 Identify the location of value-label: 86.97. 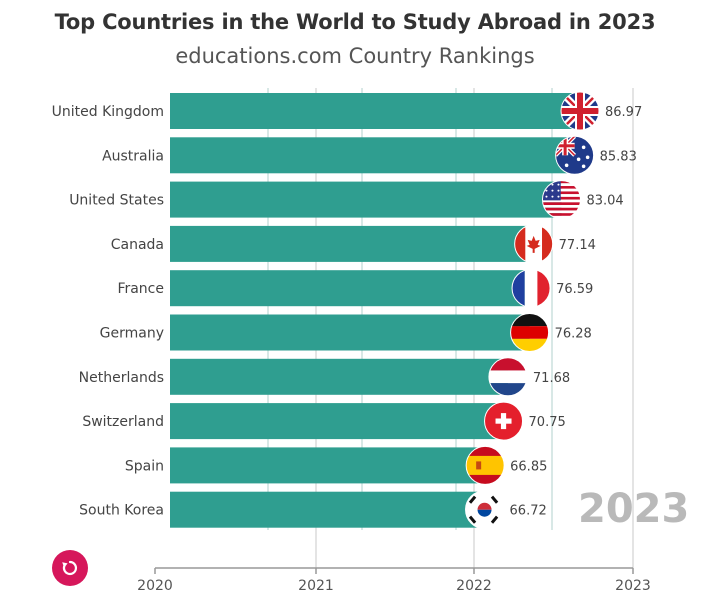
(623, 112).